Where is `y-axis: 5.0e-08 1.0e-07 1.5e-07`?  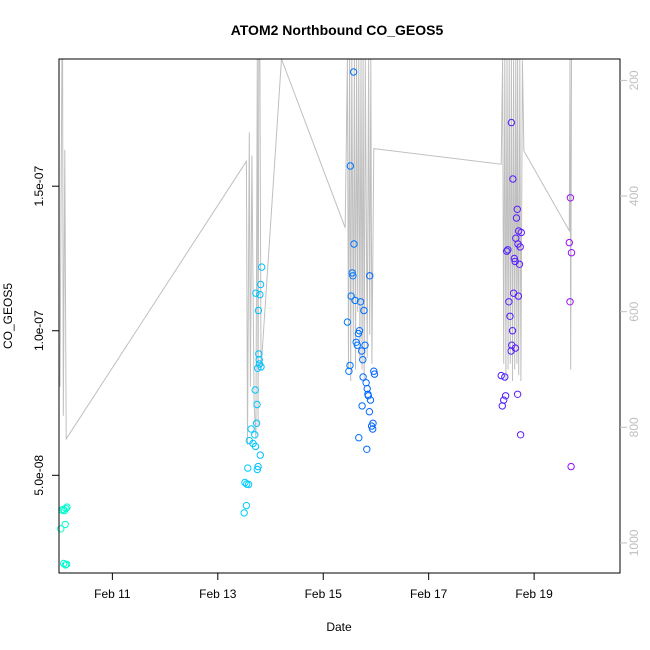 y-axis: 5.0e-08 1.0e-07 1.5e-07 is located at coordinates (45, 331).